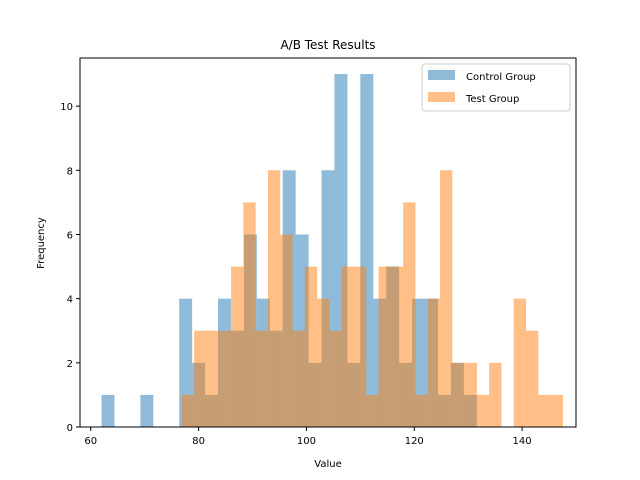 This screenshot has width=640, height=480. Describe the element at coordinates (492, 99) in the screenshot. I see `legend-label-test: Test Group` at that location.